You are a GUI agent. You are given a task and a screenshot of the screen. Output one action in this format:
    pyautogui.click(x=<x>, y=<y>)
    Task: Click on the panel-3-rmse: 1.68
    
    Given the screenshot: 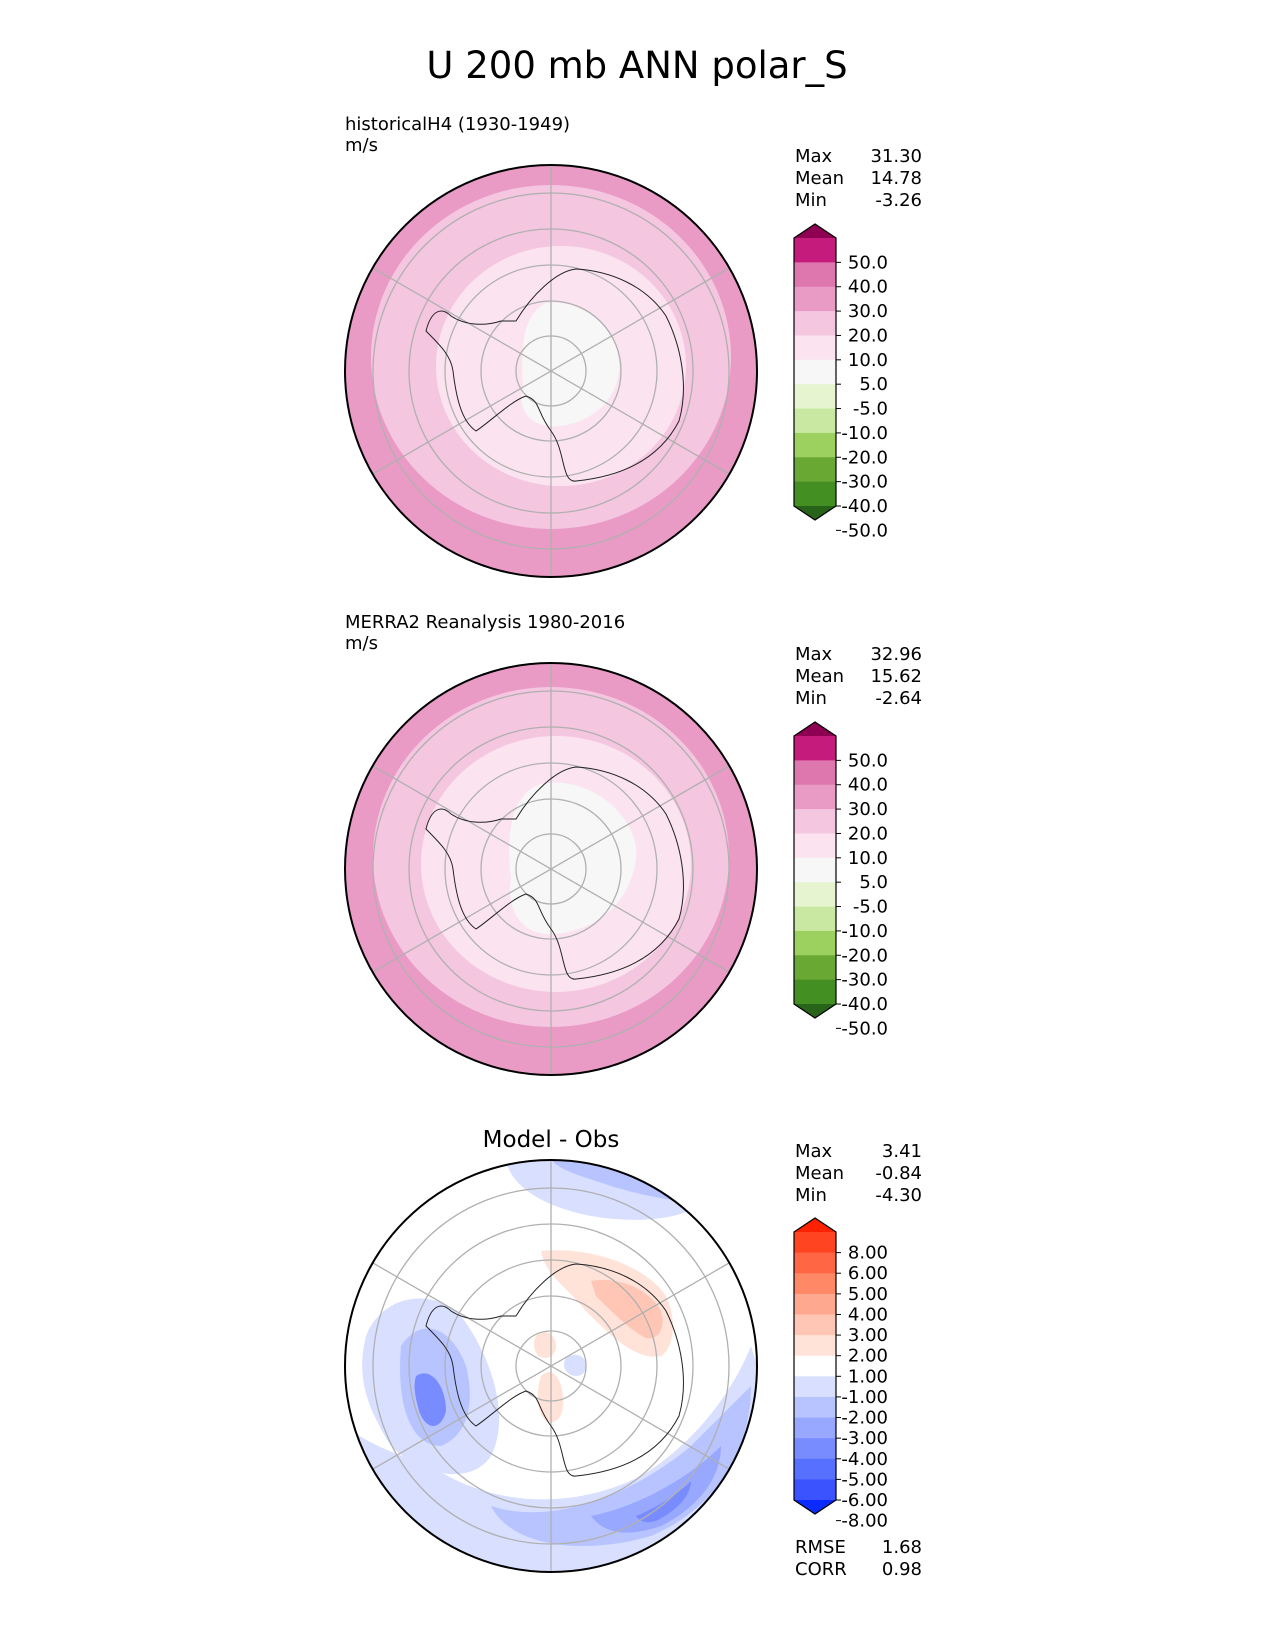 What is the action you would take?
    pyautogui.click(x=902, y=1547)
    